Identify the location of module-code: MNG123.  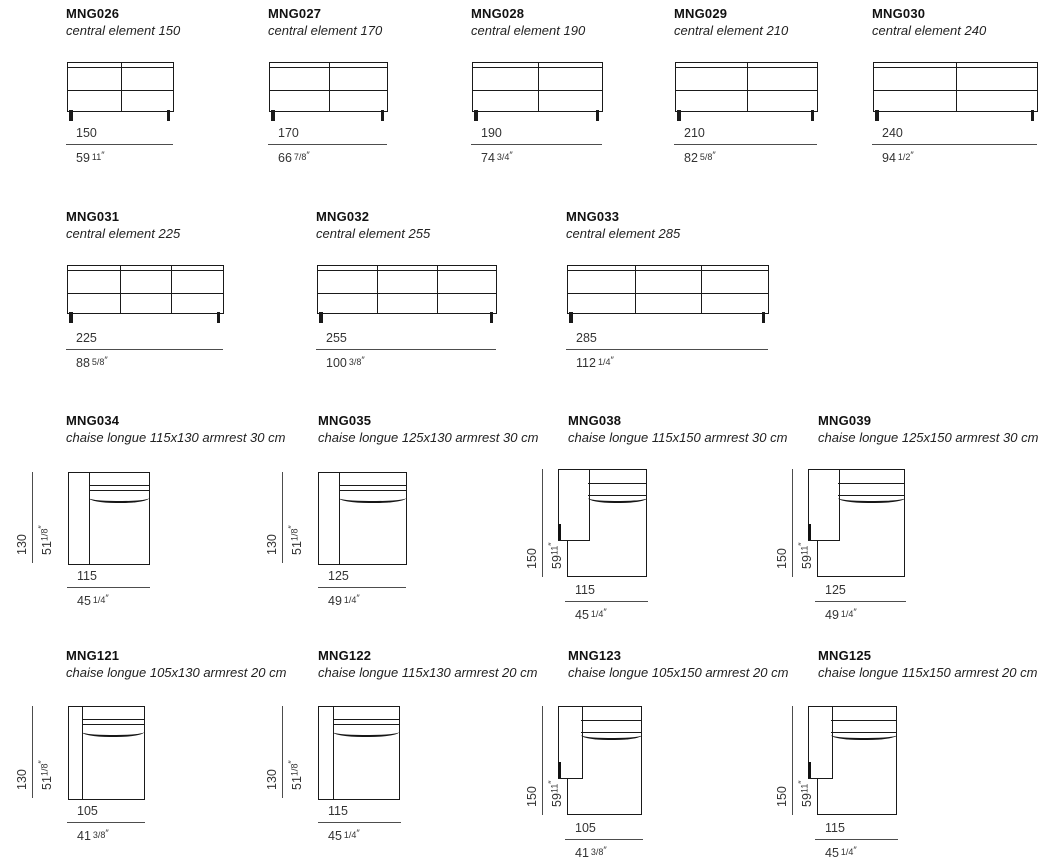
(595, 655).